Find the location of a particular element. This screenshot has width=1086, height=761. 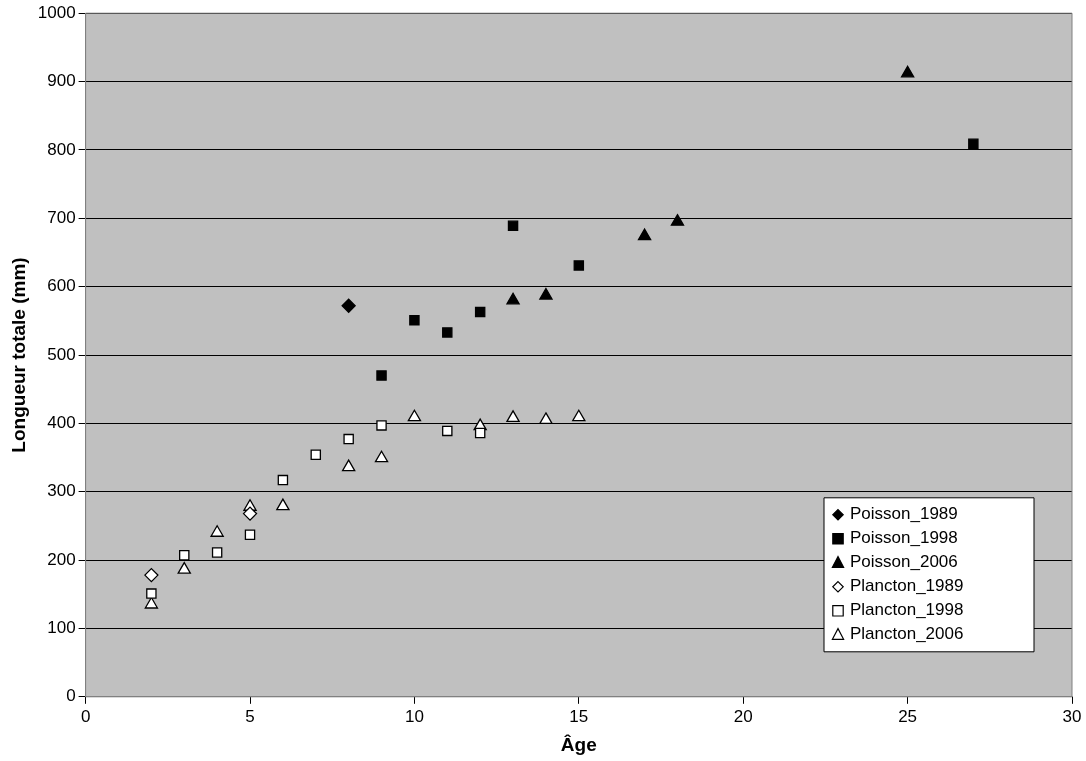

legend-label: Plancton_2006 is located at coordinates (907, 634).